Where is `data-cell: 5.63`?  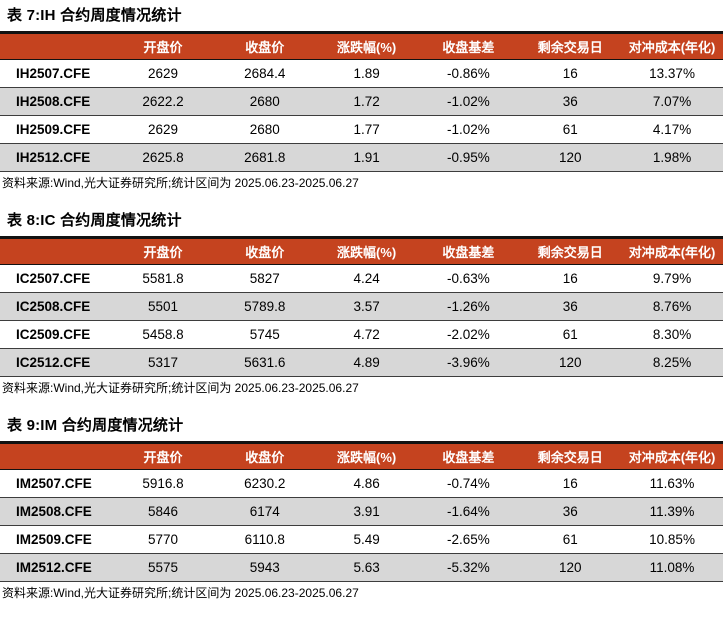 data-cell: 5.63 is located at coordinates (366, 567).